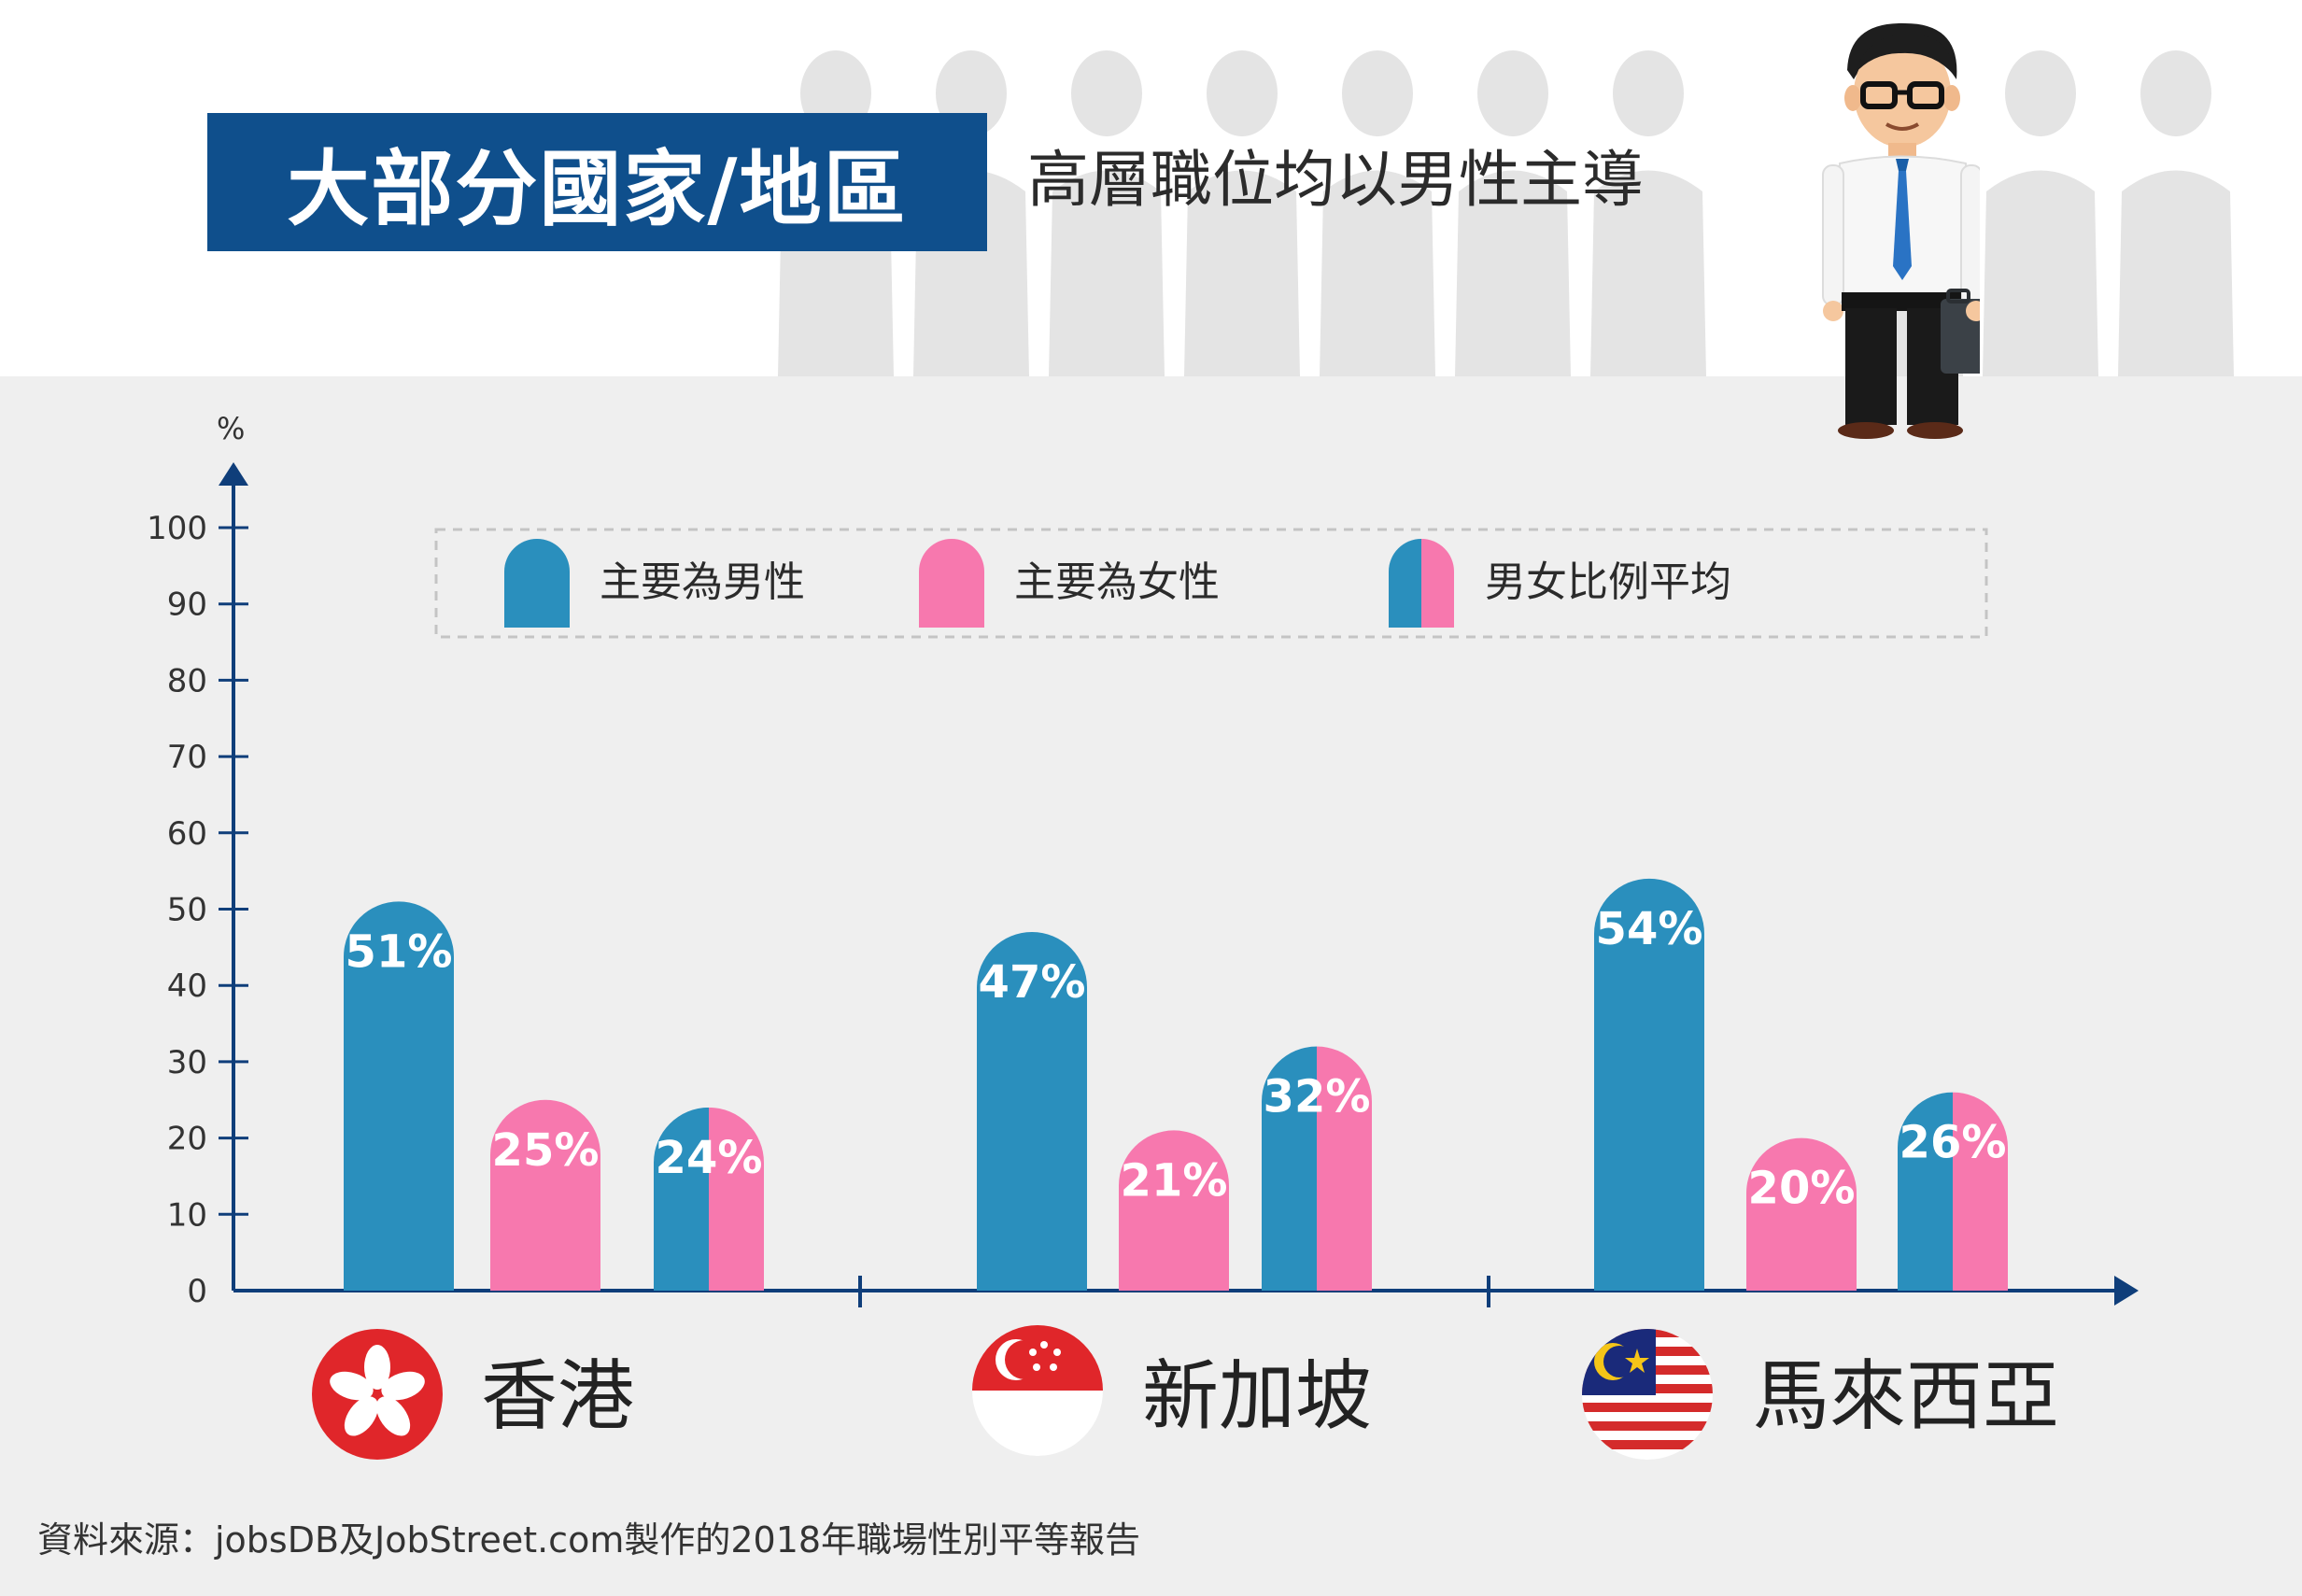  What do you see at coordinates (187, 680) in the screenshot?
I see `y-tick-label: 80` at bounding box center [187, 680].